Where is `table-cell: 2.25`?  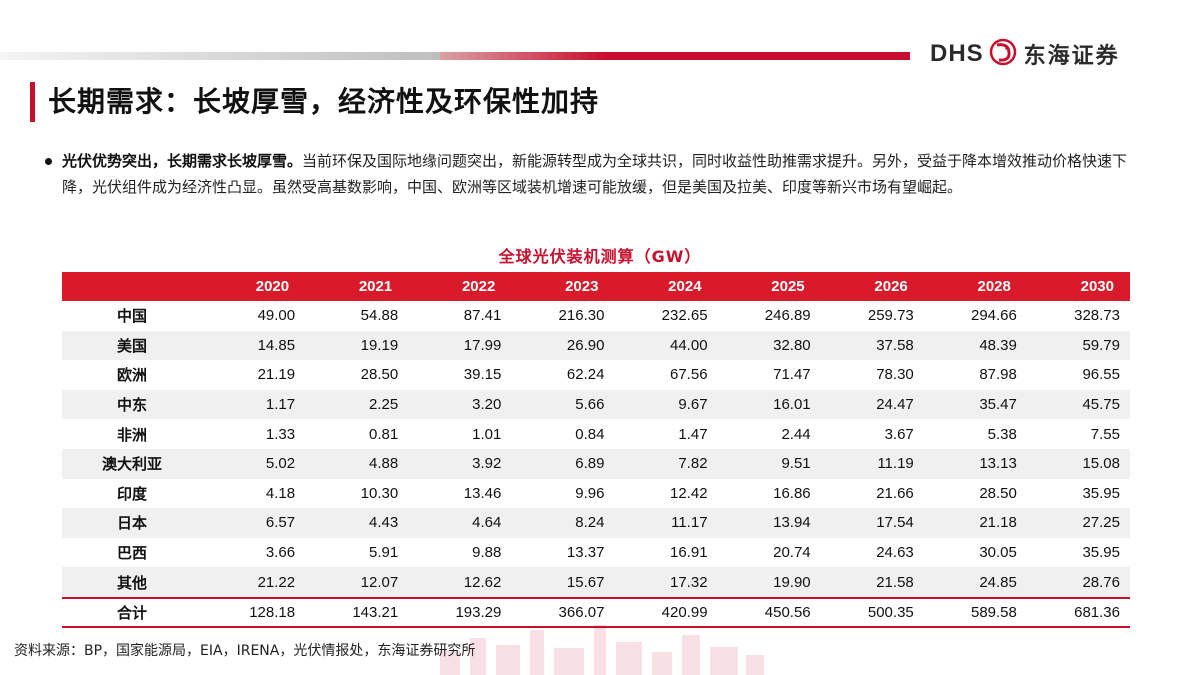
table-cell: 2.25 is located at coordinates (357, 404).